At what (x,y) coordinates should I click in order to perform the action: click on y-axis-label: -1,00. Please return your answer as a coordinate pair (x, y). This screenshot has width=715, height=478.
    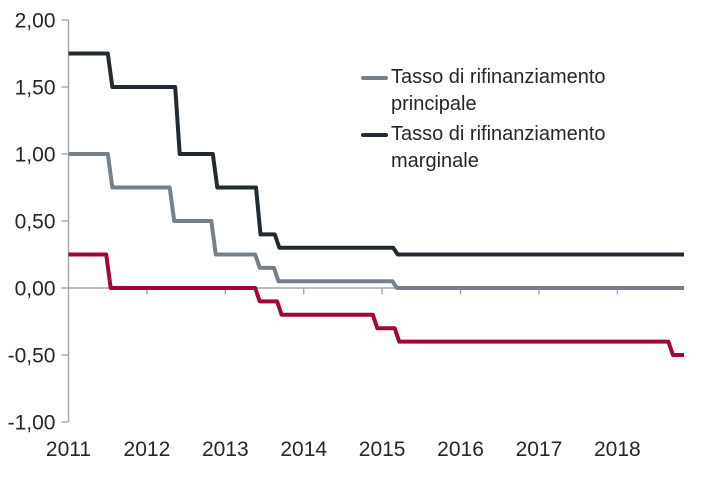
    Looking at the image, I should click on (32, 422).